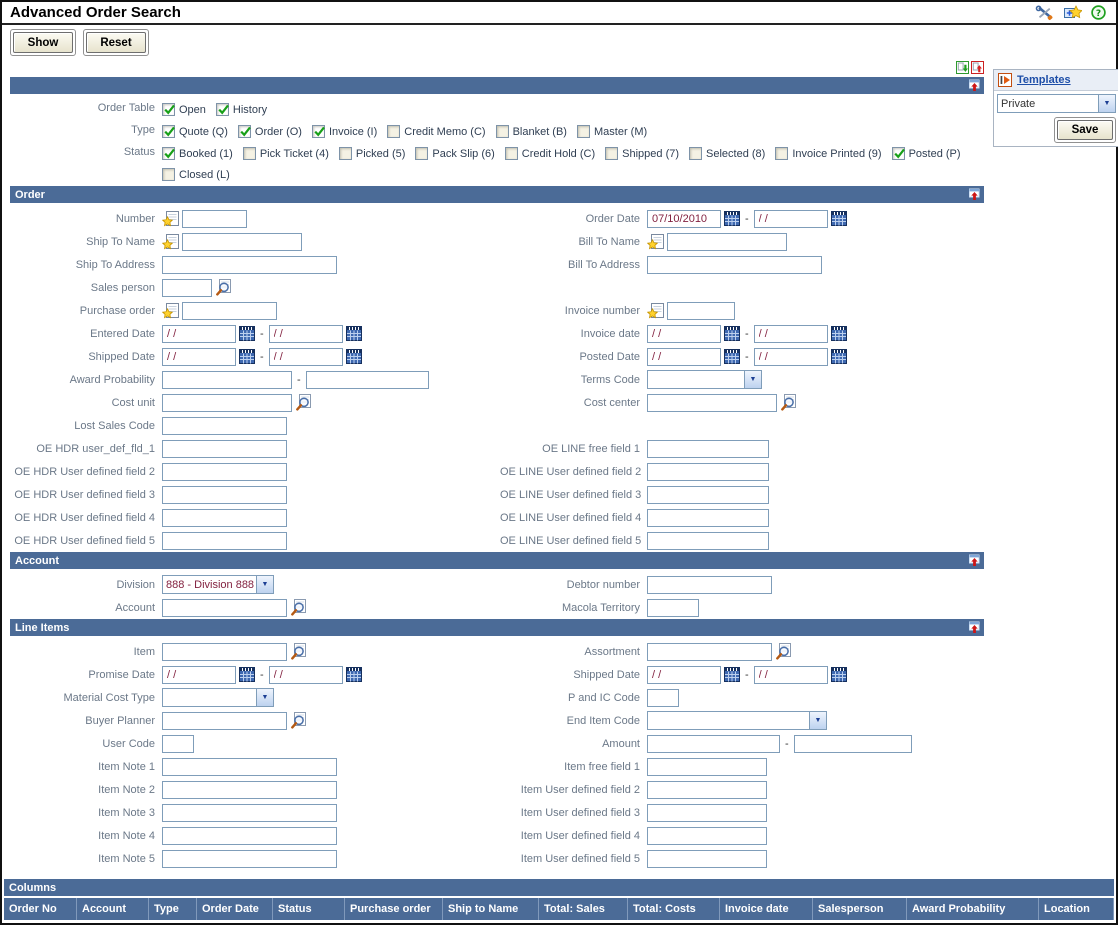  What do you see at coordinates (790, 356) in the screenshot?
I see `posted-date-to-input` at bounding box center [790, 356].